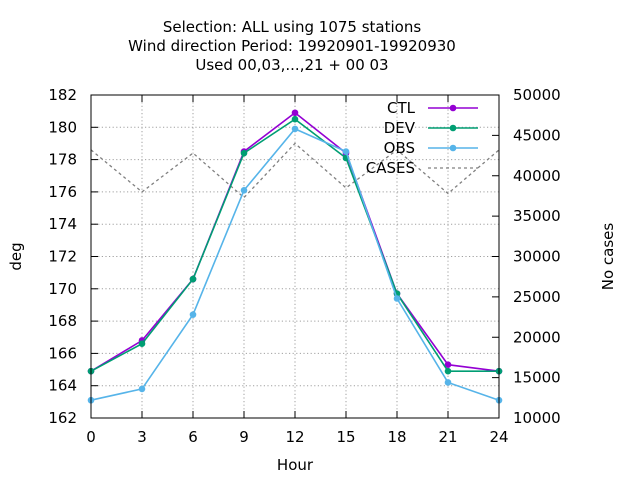  Describe the element at coordinates (295, 170) in the screenshot. I see `series-line-cases` at that location.